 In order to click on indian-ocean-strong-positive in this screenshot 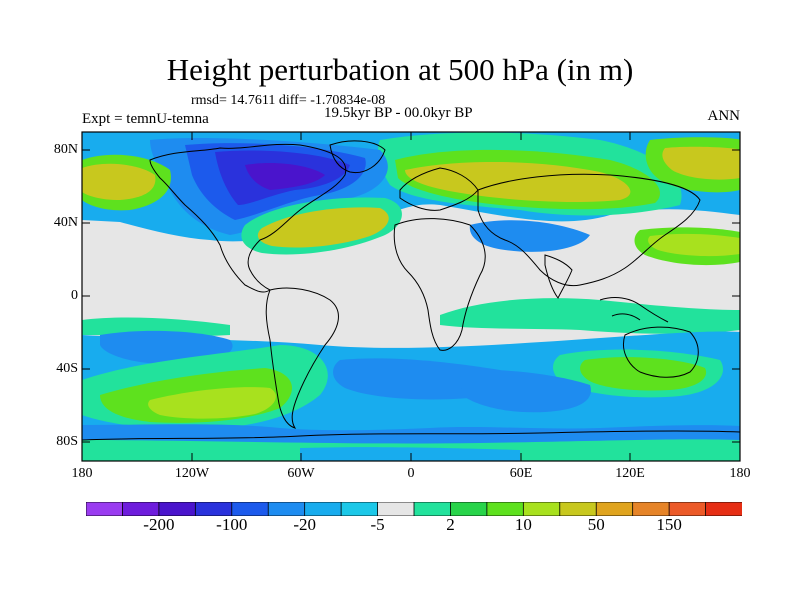, I will do `click(643, 374)`.